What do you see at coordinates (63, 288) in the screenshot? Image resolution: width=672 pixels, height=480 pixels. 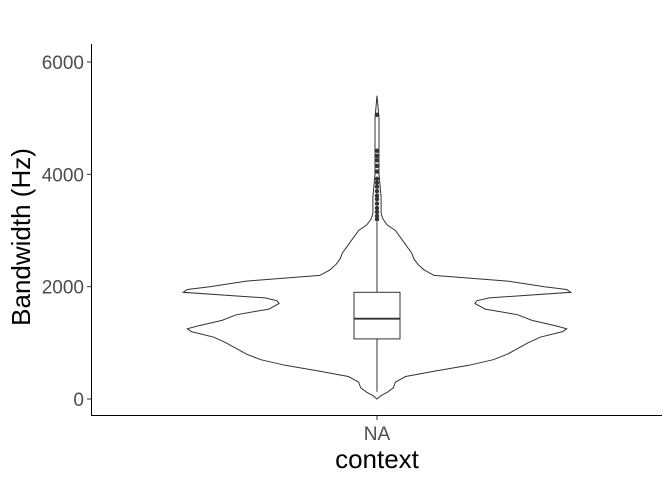 I see `y-tick-label: 2000` at bounding box center [63, 288].